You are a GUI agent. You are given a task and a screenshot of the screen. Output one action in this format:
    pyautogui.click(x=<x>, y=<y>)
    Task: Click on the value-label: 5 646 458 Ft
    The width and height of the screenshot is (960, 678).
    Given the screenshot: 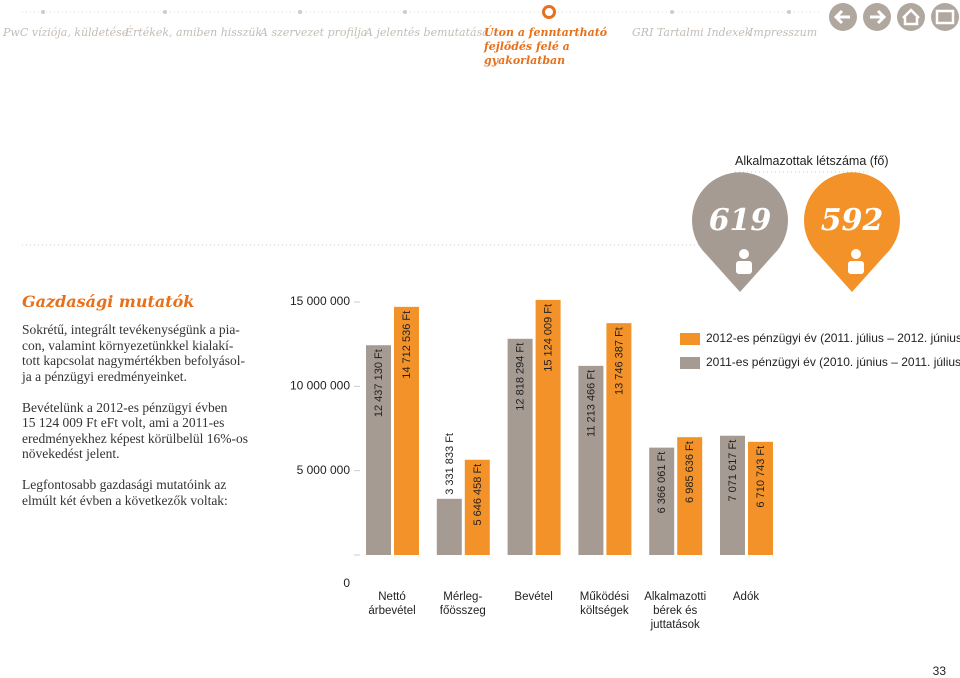 What is the action you would take?
    pyautogui.click(x=478, y=495)
    